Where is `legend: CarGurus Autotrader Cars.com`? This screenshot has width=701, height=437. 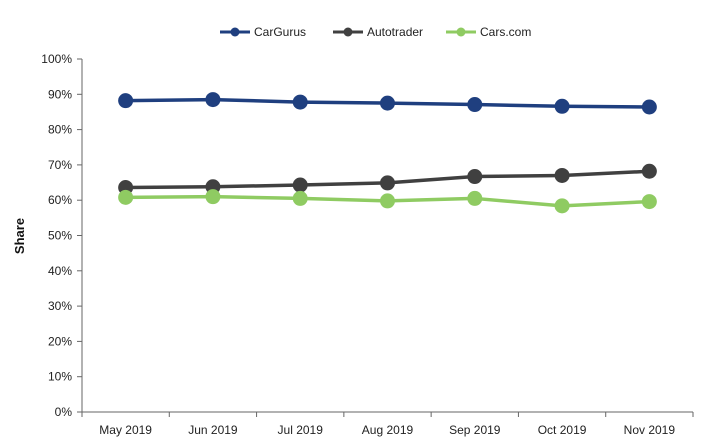
legend: CarGurus Autotrader Cars.com is located at coordinates (375, 32).